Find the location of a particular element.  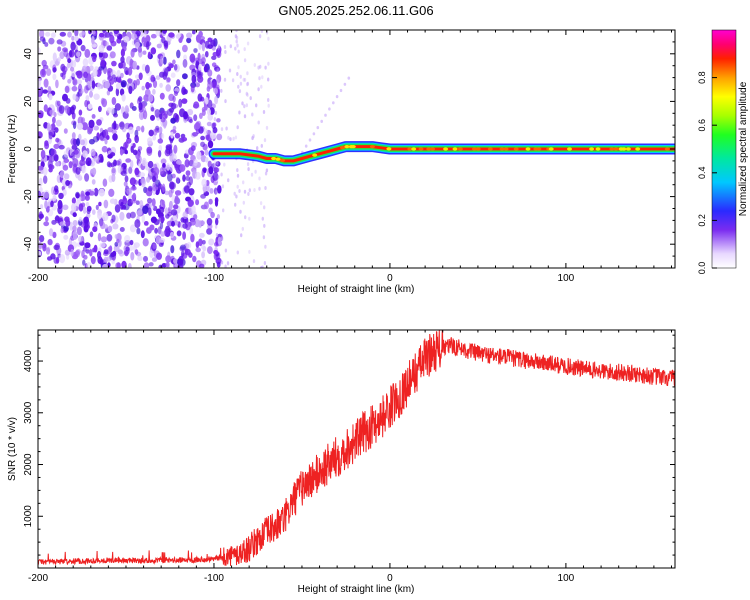

spectrogram-x-tick-label: -200 is located at coordinates (38, 278).